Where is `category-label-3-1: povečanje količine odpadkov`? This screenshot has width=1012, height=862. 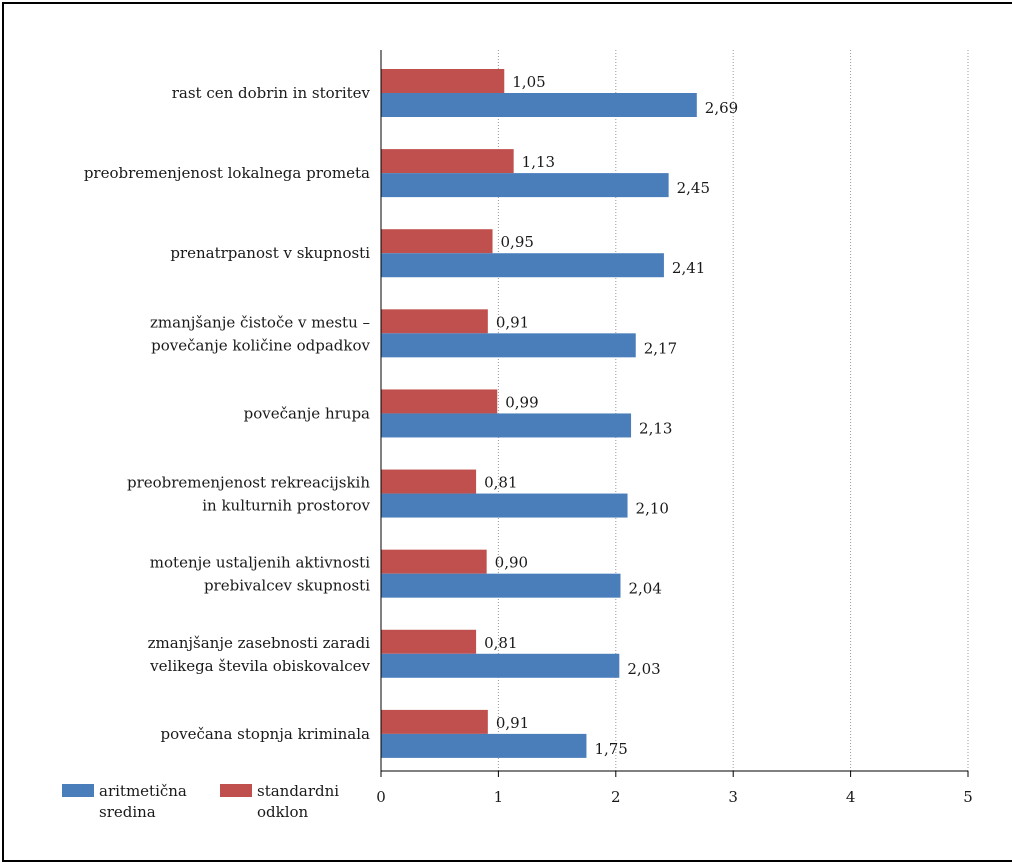
category-label-3-1: povečanje količine odpadkov is located at coordinates (260, 345).